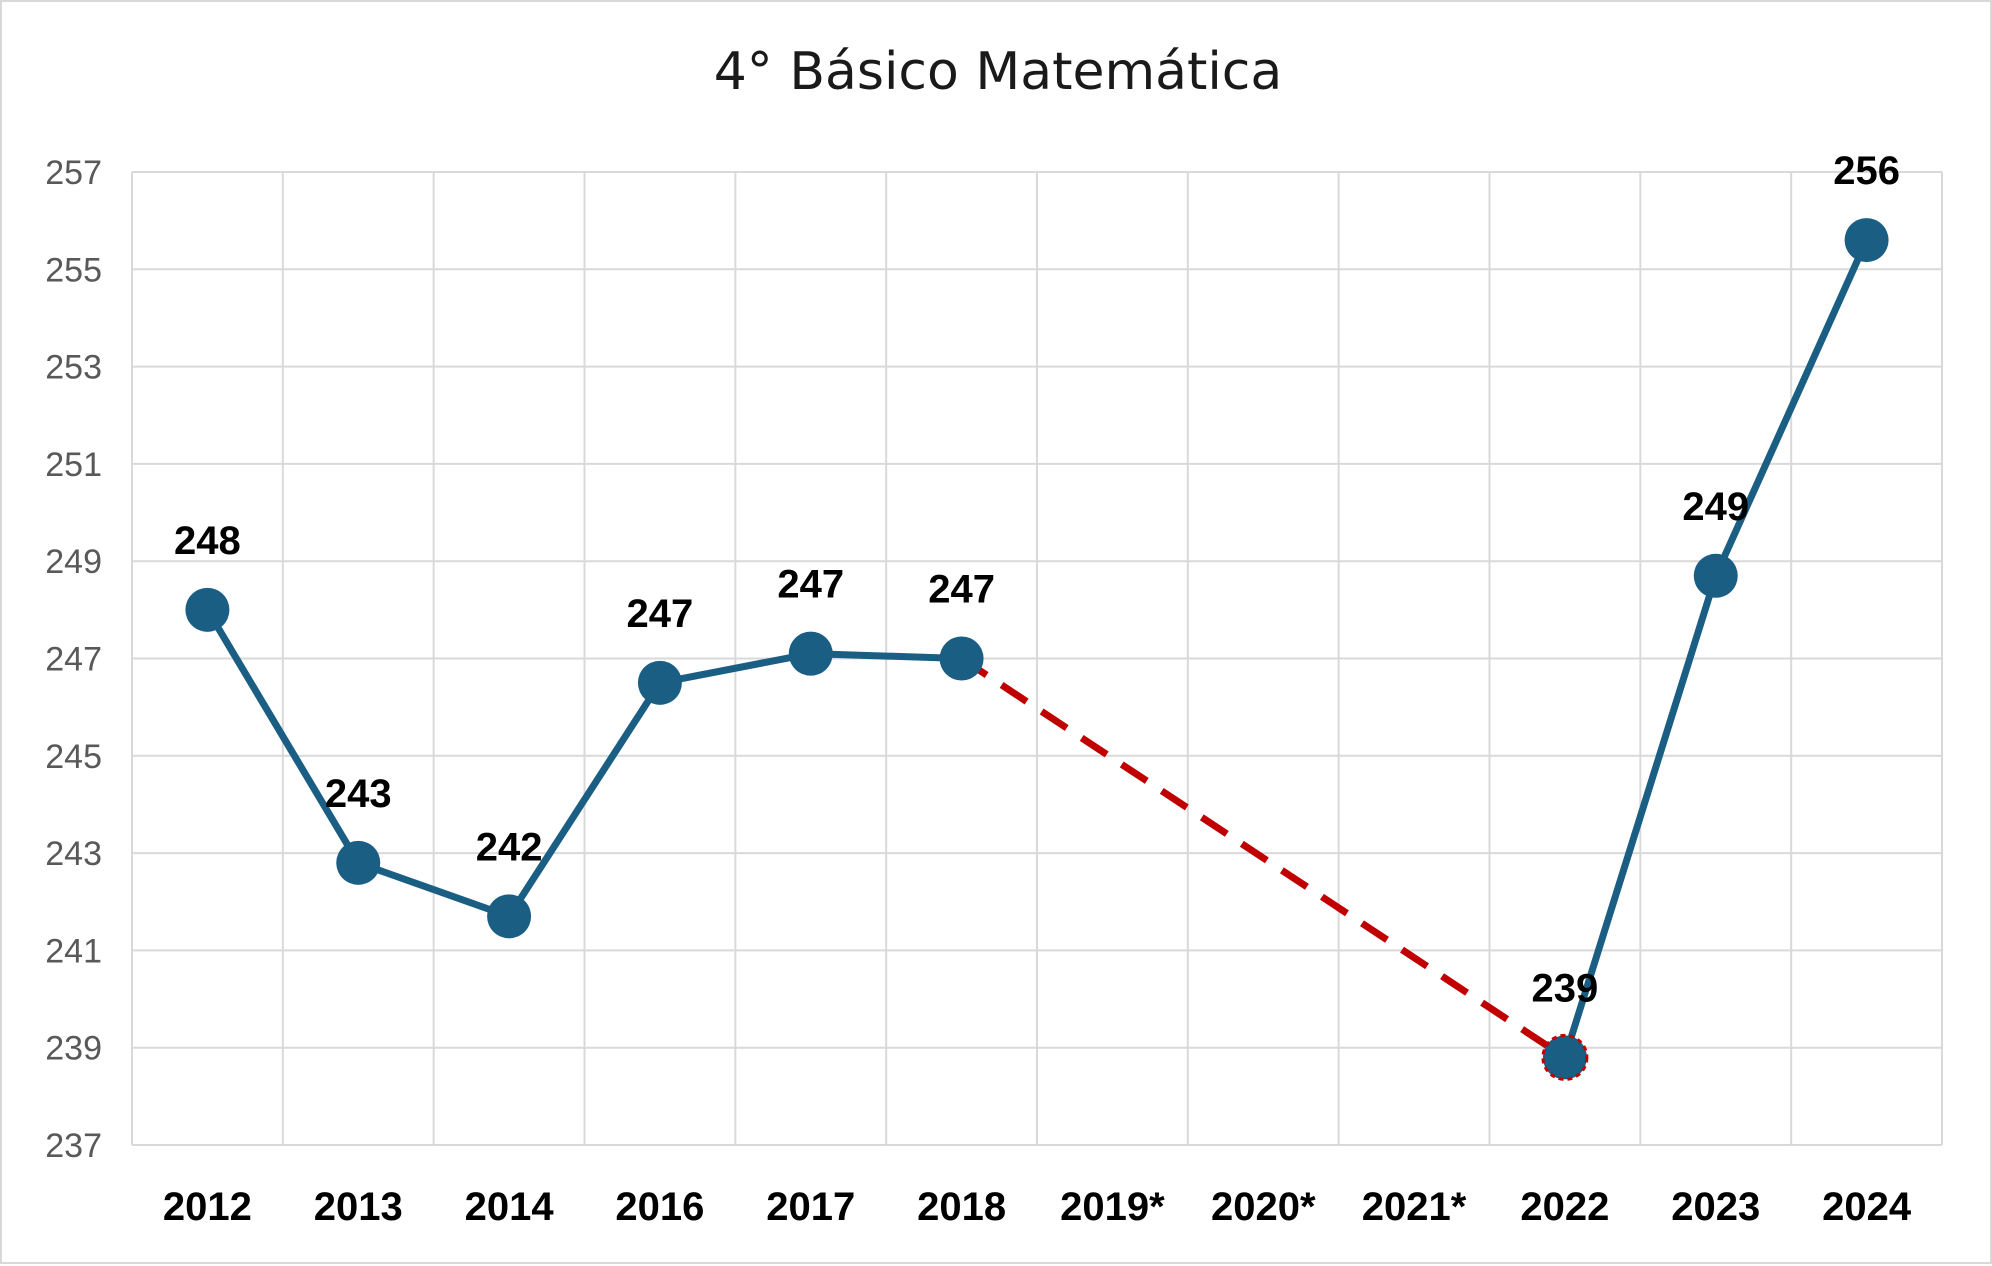  What do you see at coordinates (73, 757) in the screenshot?
I see `y-tick-label: 245` at bounding box center [73, 757].